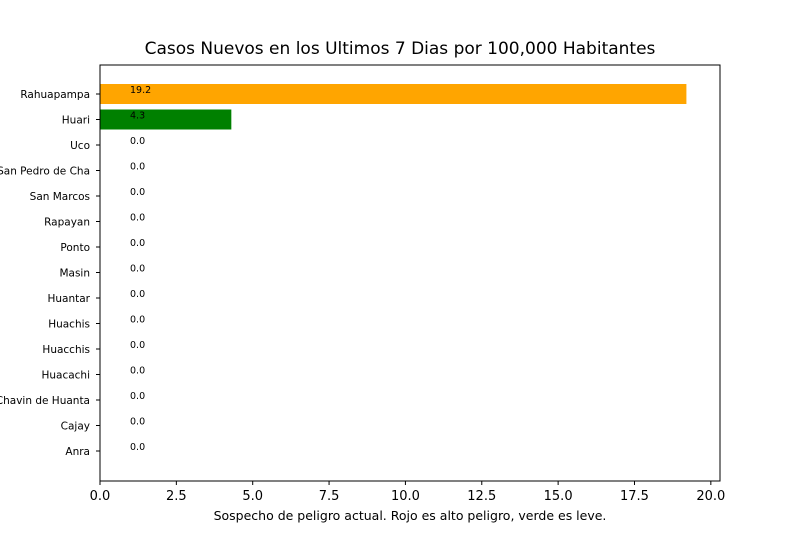  Describe the element at coordinates (634, 496) in the screenshot. I see `x-tick-label: 17.5` at that location.